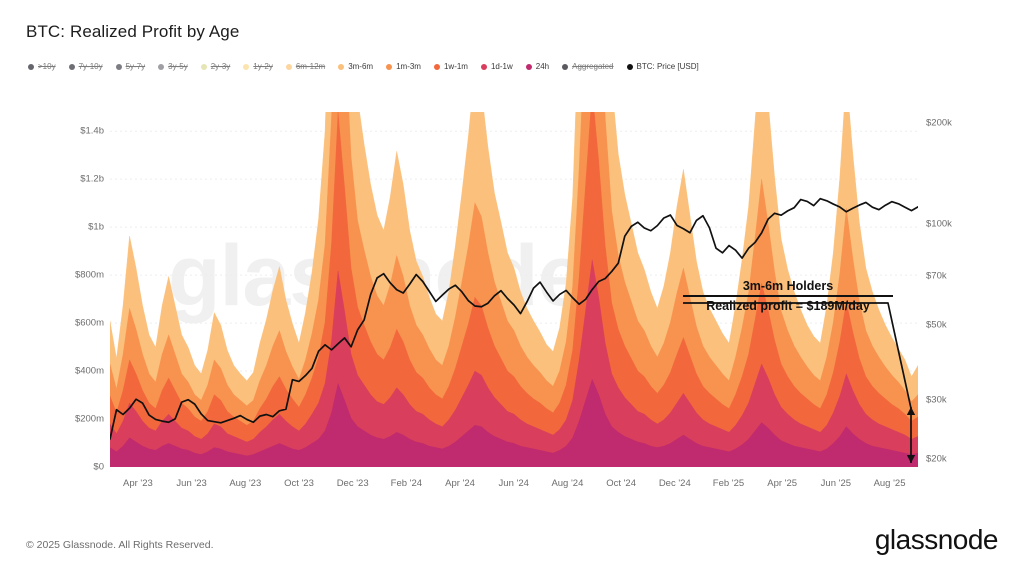 This screenshot has width=1024, height=576. What do you see at coordinates (96, 227) in the screenshot?
I see `y-left-tick-label: $1b` at bounding box center [96, 227].